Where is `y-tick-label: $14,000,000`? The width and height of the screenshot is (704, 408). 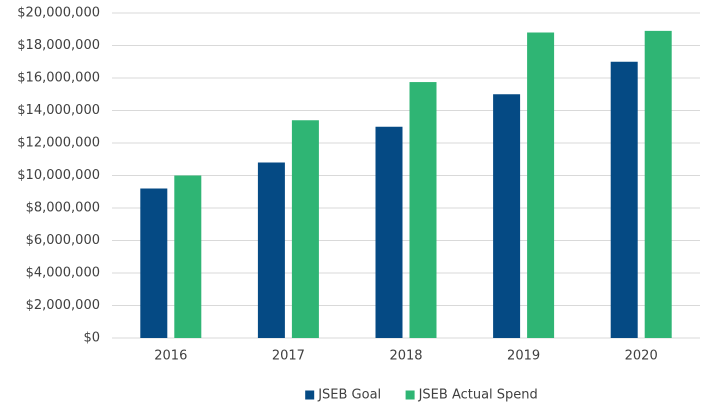 y-tick-label: $14,000,000 is located at coordinates (58, 110).